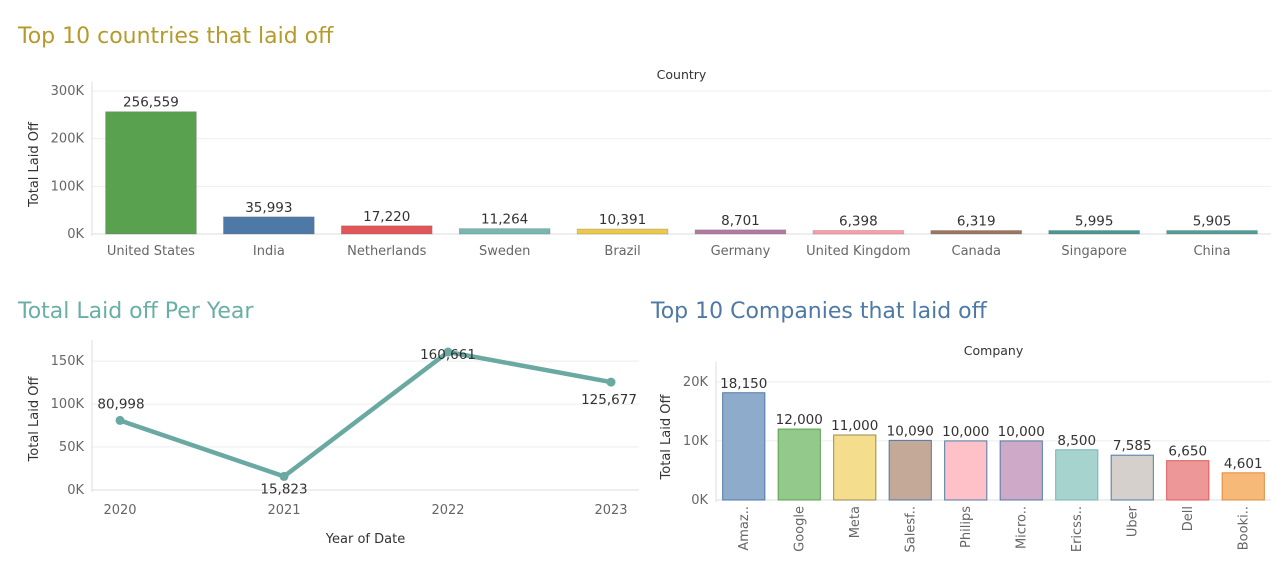 The height and width of the screenshot is (568, 1283). I want to click on data-label: 6,398, so click(858, 222).